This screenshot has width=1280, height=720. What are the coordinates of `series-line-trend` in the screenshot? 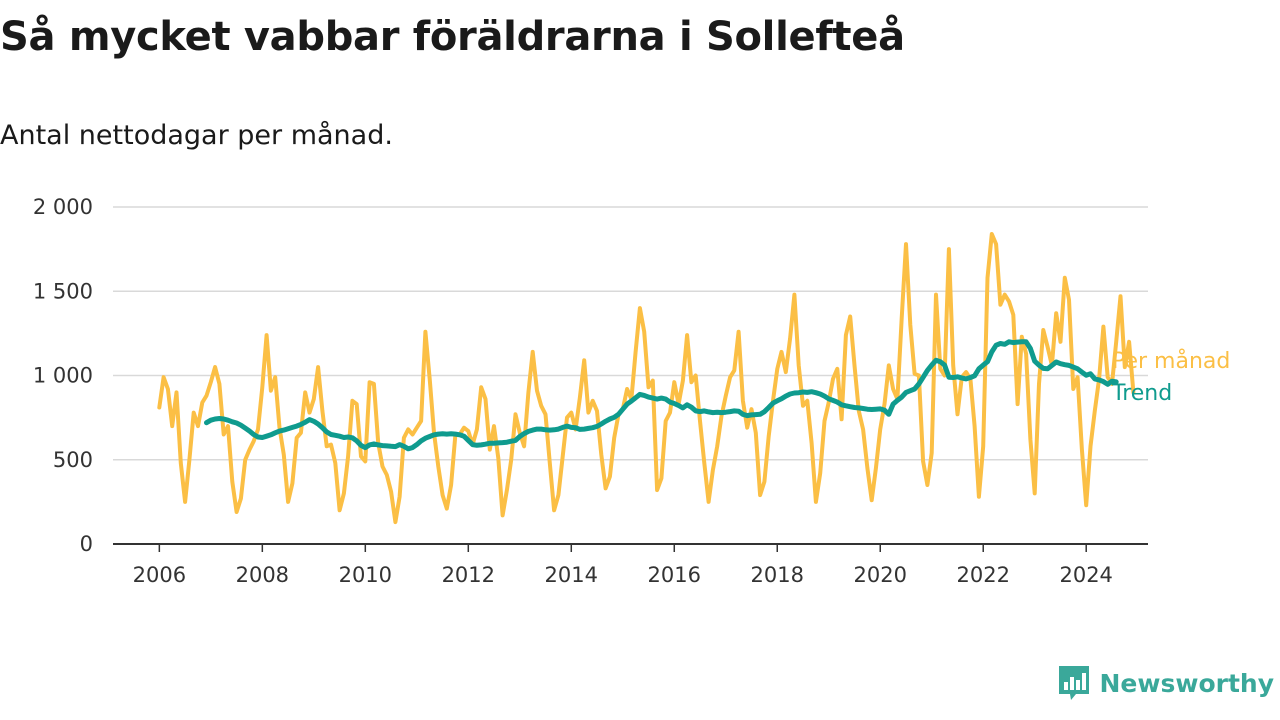 It's located at (661, 395).